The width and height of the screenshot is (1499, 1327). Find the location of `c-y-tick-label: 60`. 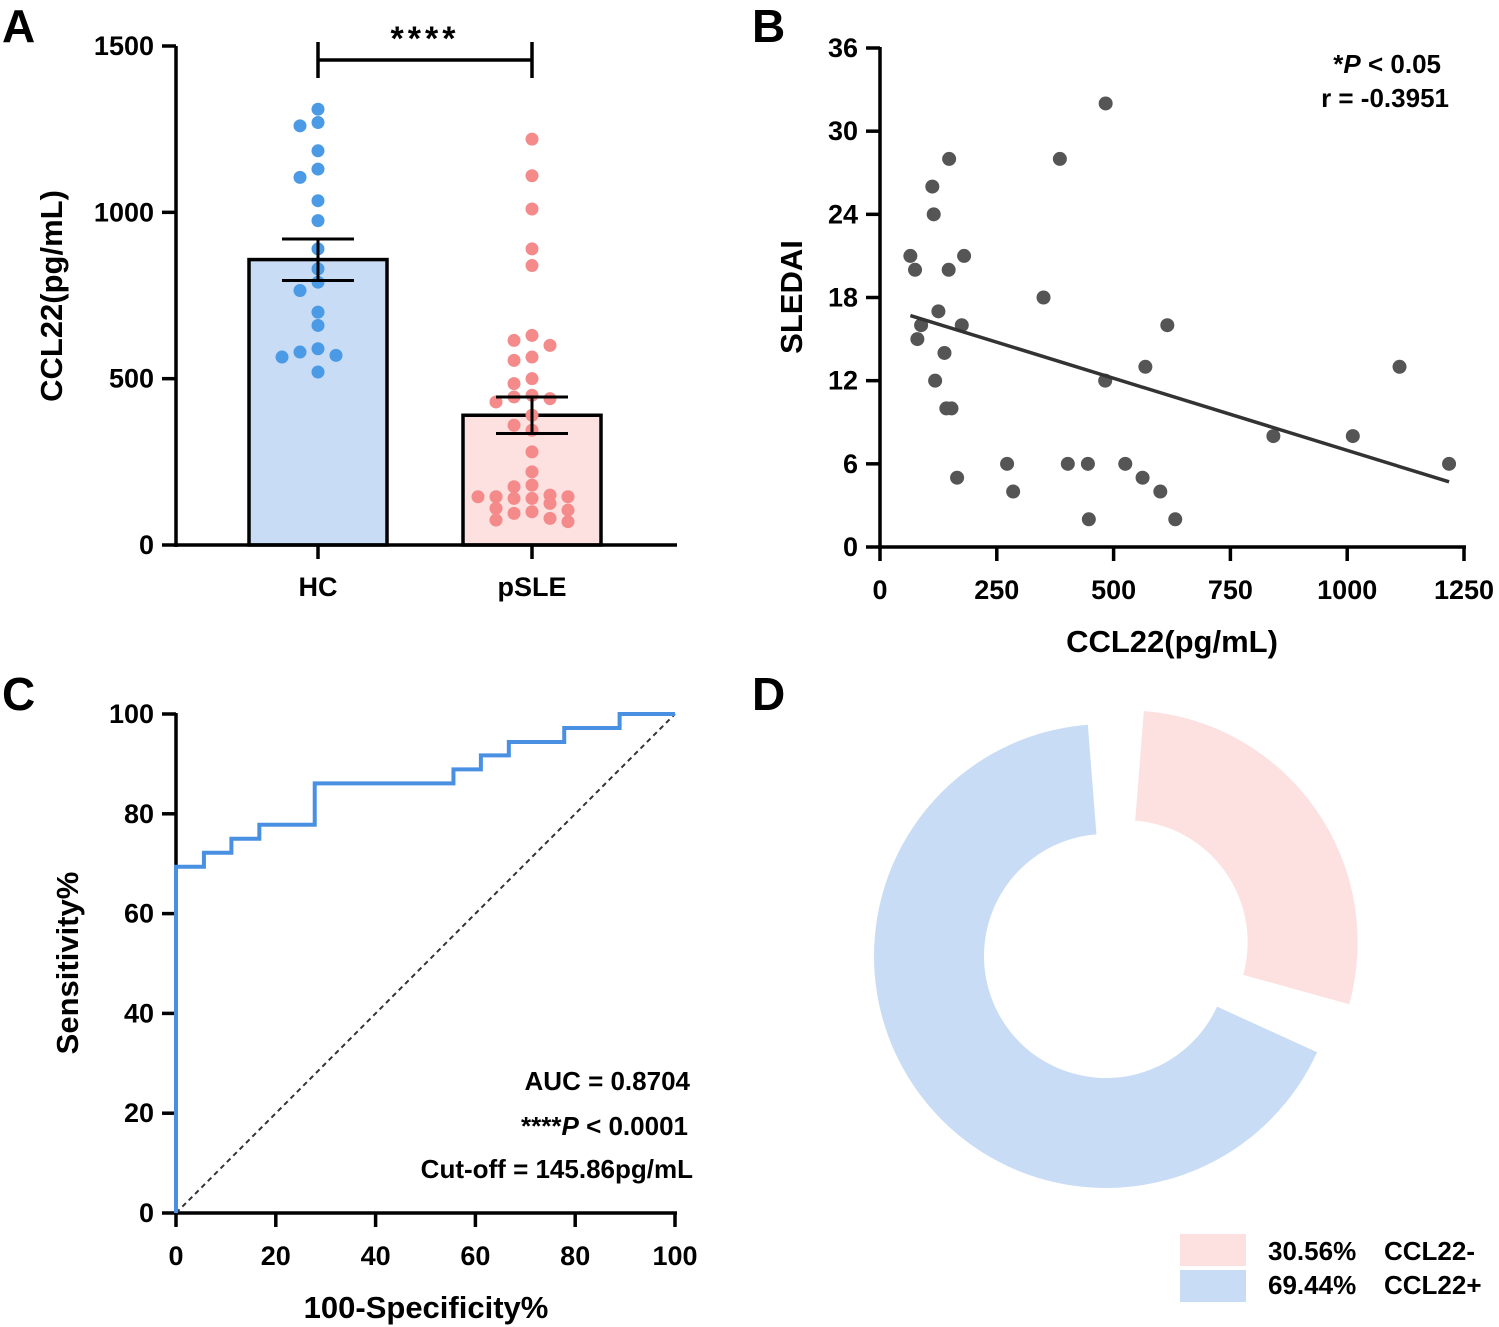

c-y-tick-label: 60 is located at coordinates (139, 914).